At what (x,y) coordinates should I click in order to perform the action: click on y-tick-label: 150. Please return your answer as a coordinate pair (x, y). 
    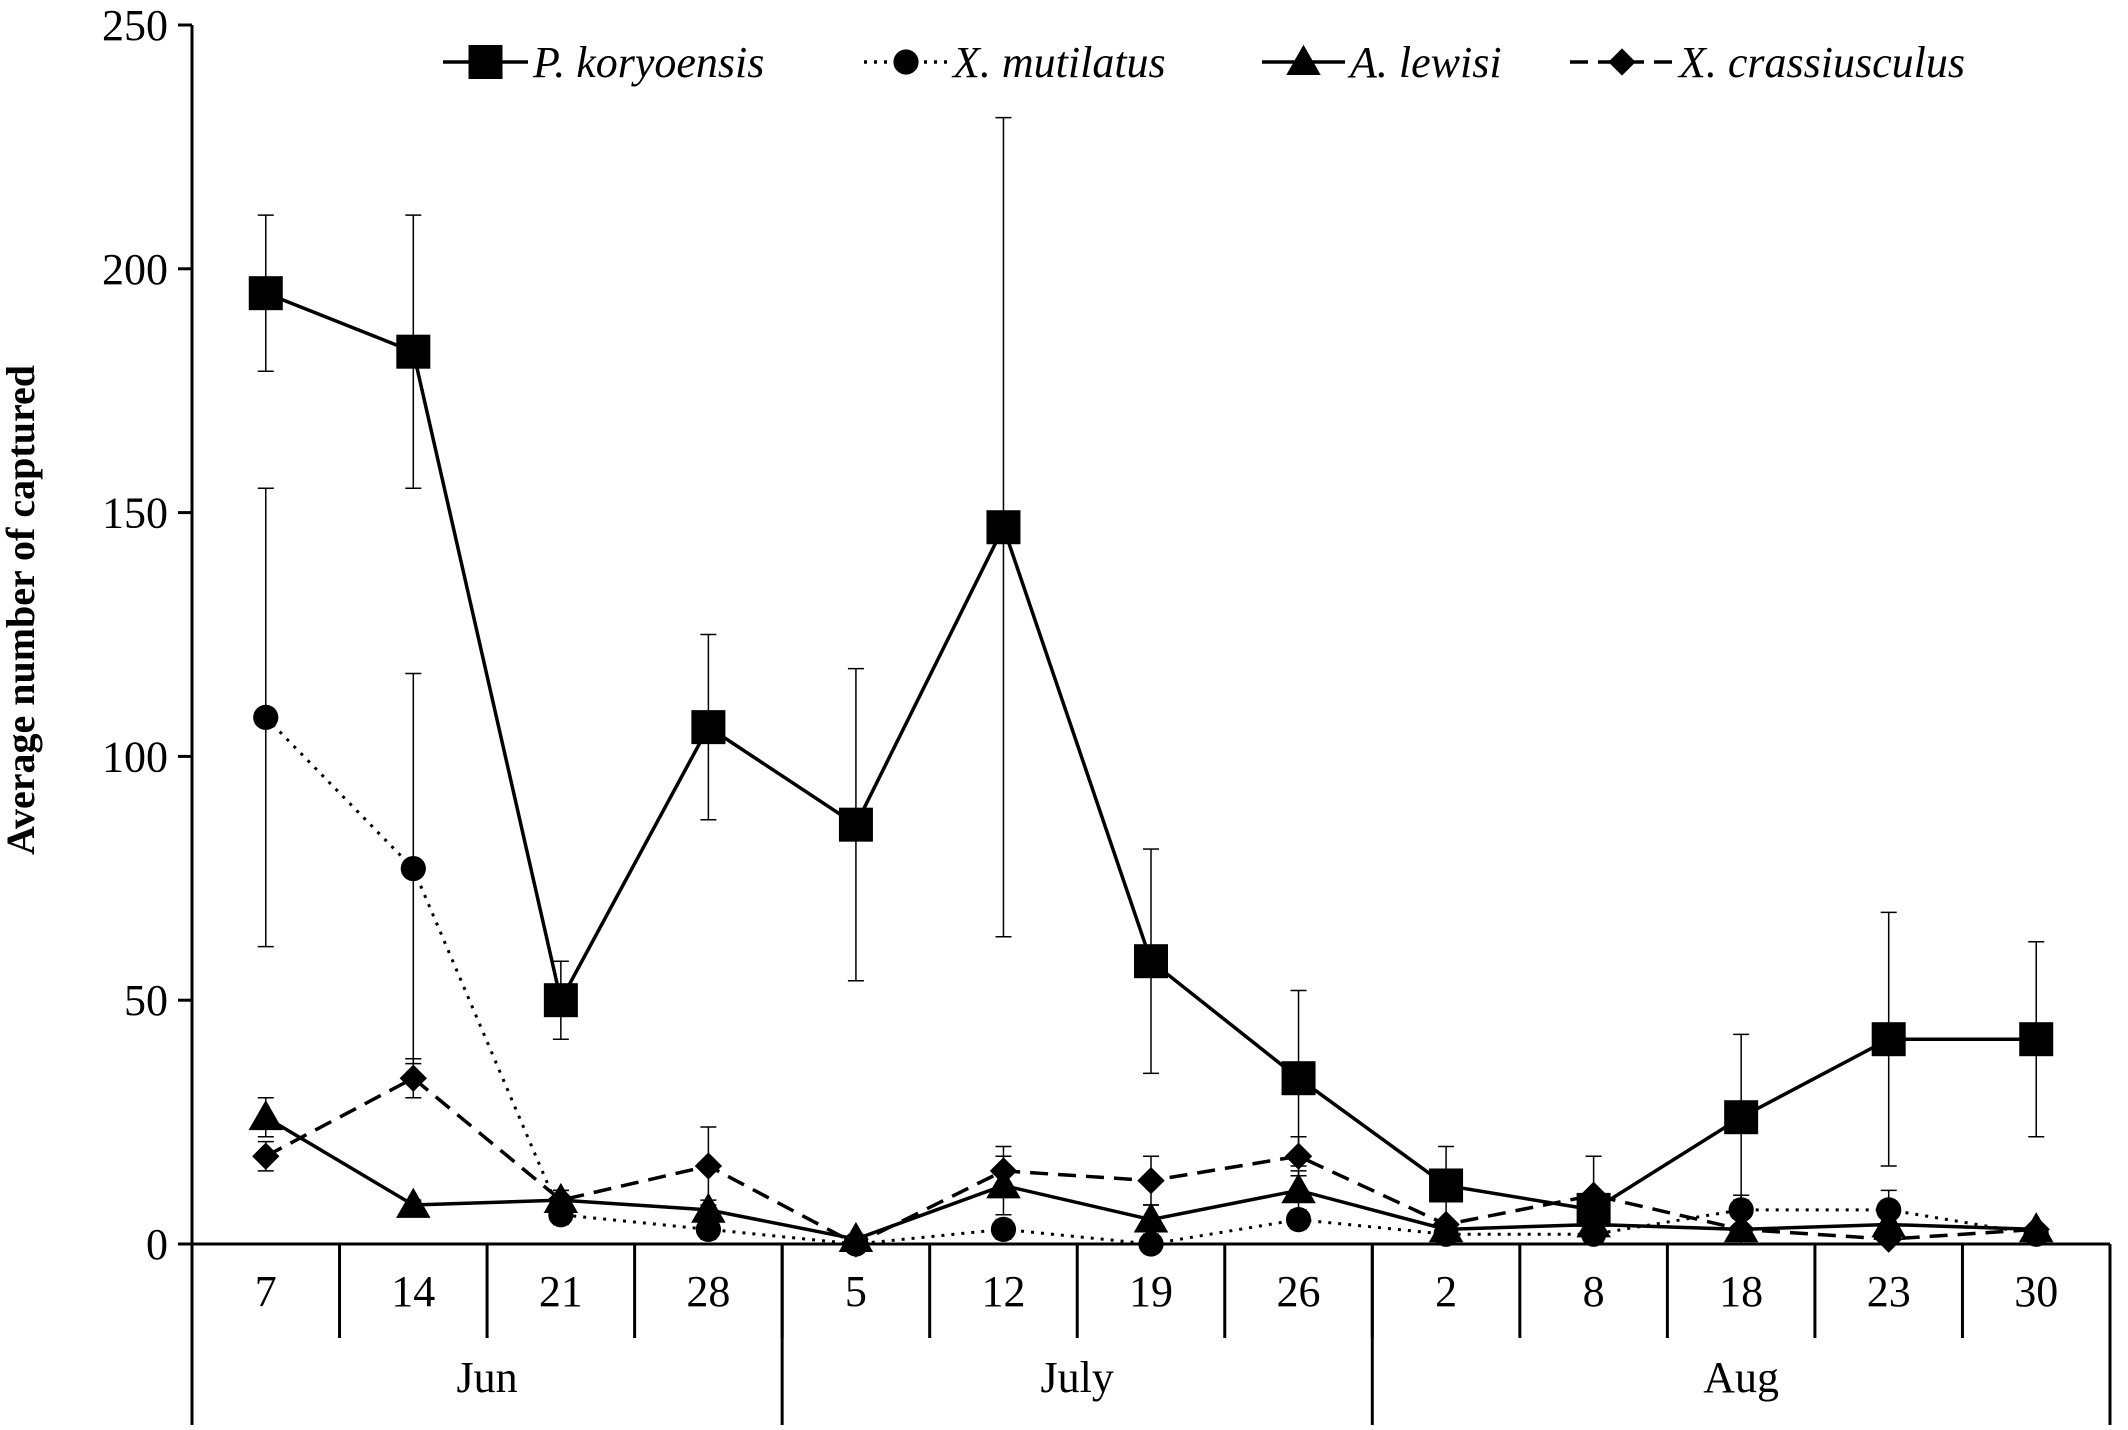
    Looking at the image, I should click on (135, 513).